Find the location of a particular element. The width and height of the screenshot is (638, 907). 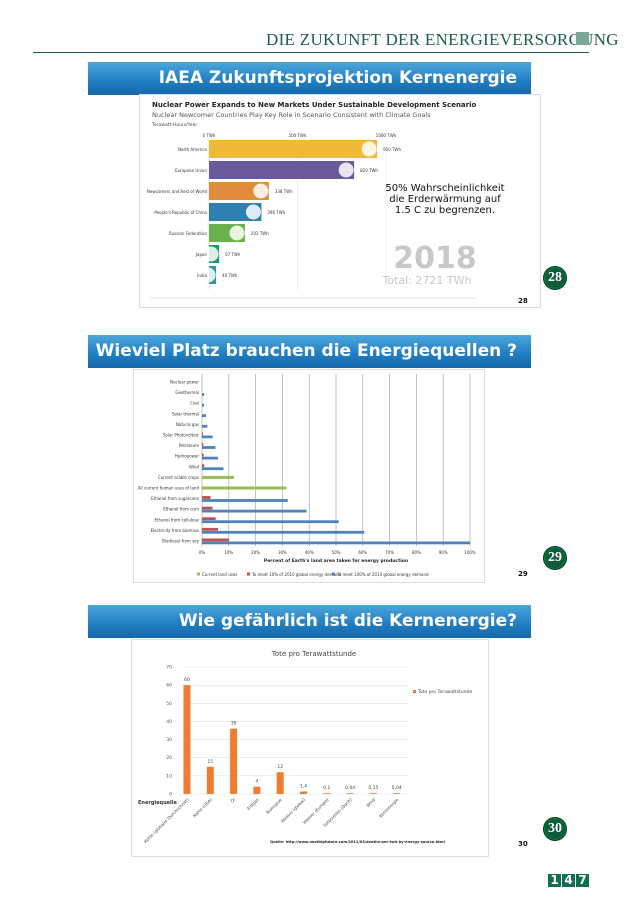

category-label: European Union is located at coordinates (191, 170).